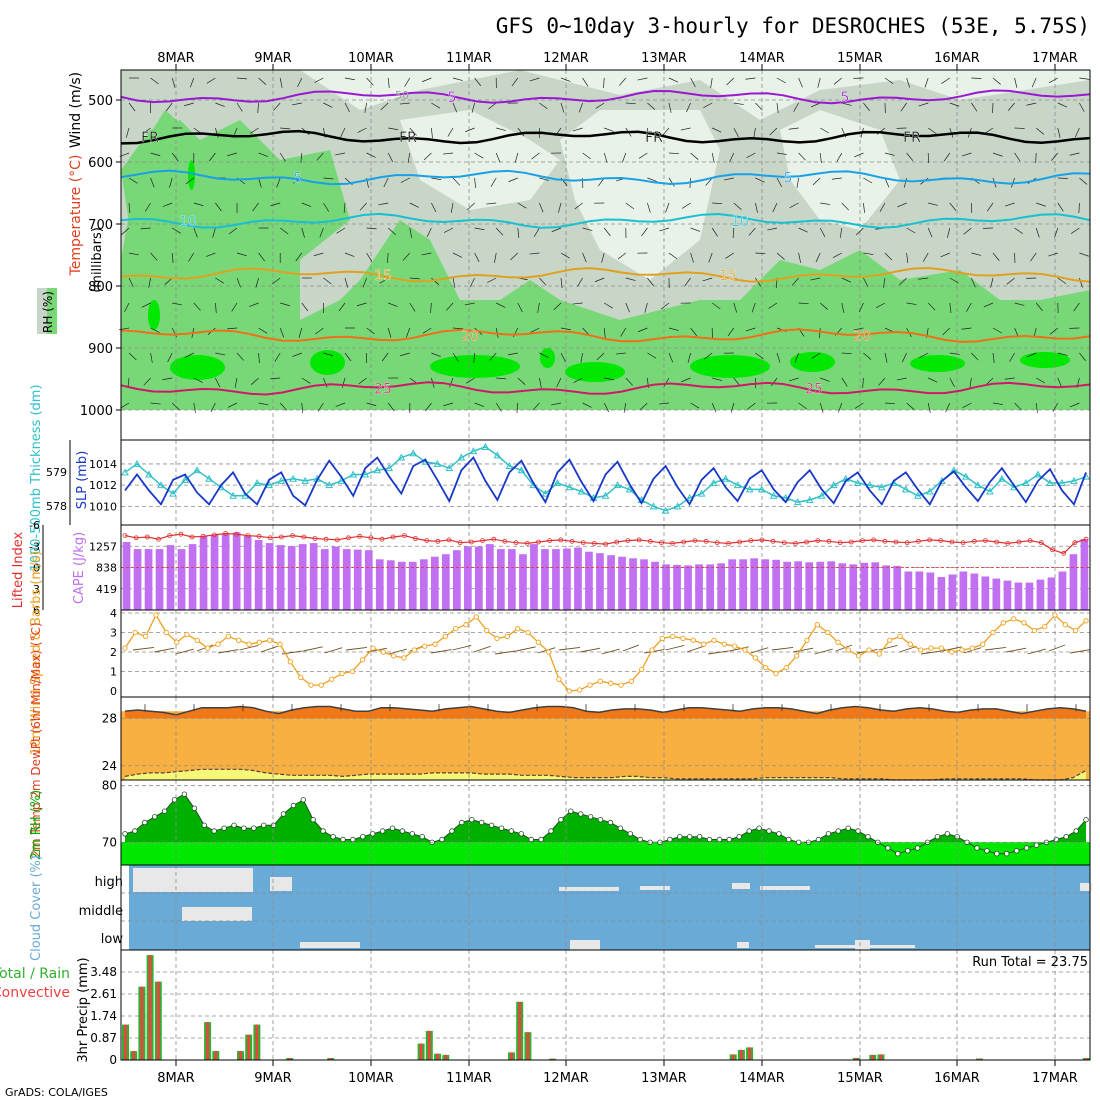  Describe the element at coordinates (103, 972) in the screenshot. I see `precip-tick-label: 3.48` at that location.